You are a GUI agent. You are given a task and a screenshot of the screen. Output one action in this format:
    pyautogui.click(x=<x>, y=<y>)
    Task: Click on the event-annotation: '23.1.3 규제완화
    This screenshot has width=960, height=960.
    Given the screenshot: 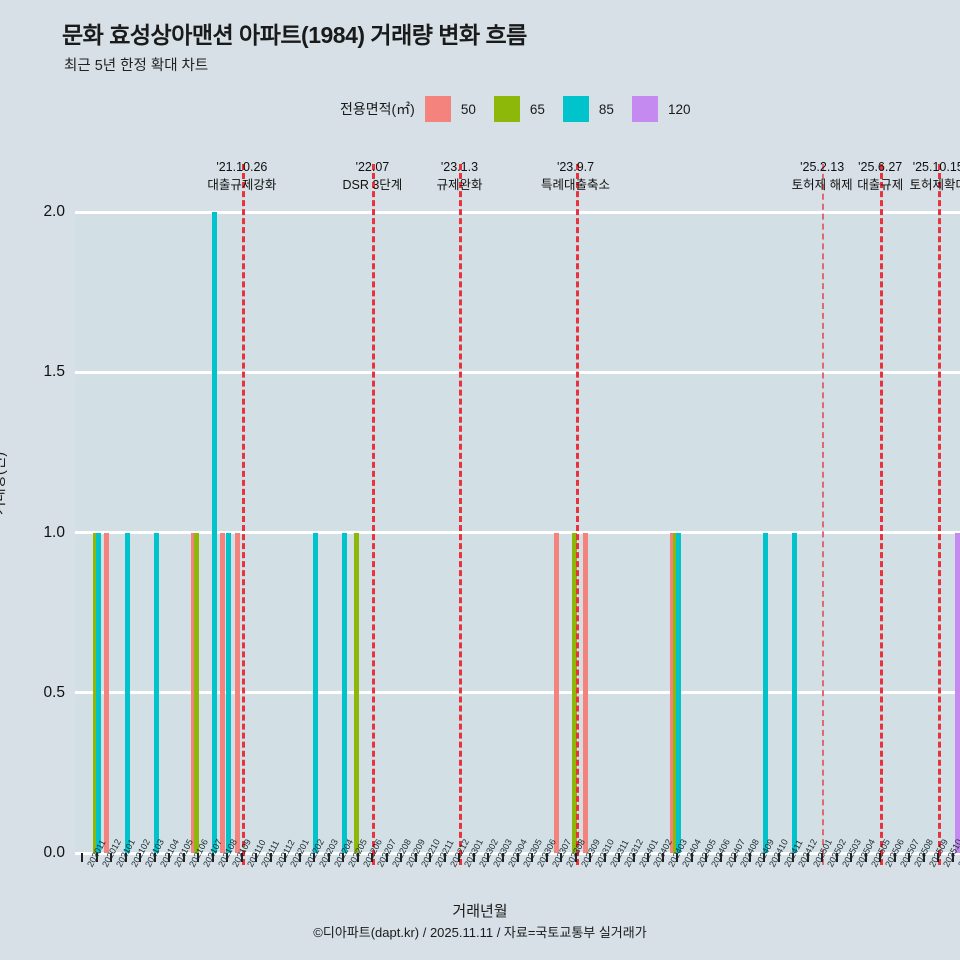 What is the action you would take?
    pyautogui.click(x=459, y=176)
    